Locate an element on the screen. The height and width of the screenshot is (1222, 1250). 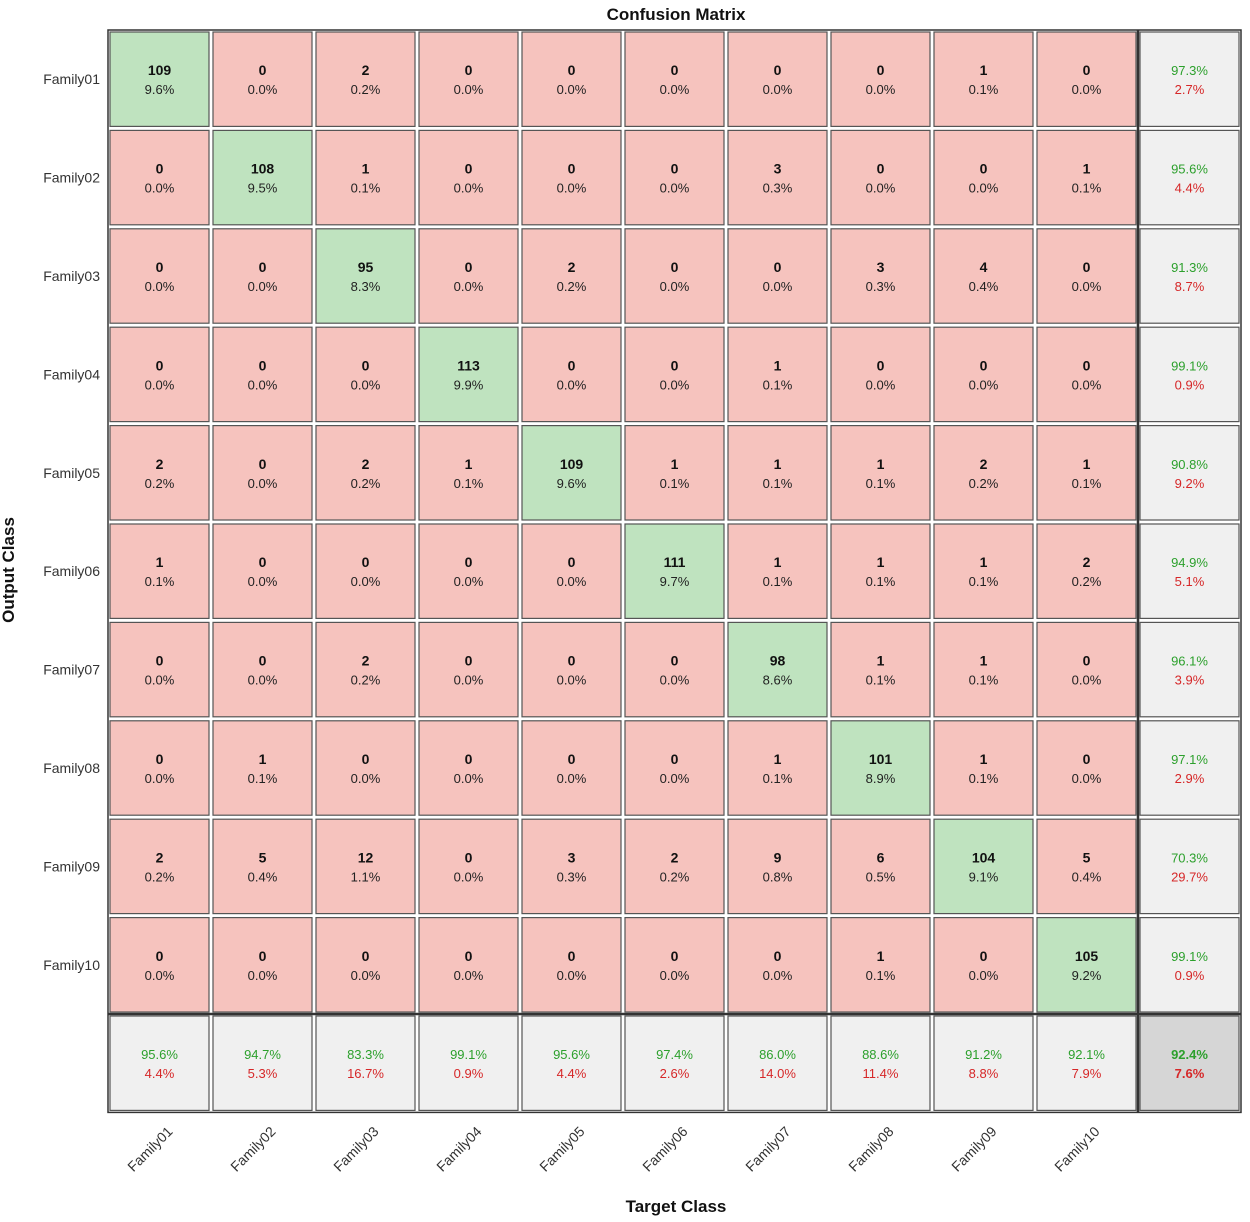
y-tick-label: Family02 is located at coordinates (71, 178).